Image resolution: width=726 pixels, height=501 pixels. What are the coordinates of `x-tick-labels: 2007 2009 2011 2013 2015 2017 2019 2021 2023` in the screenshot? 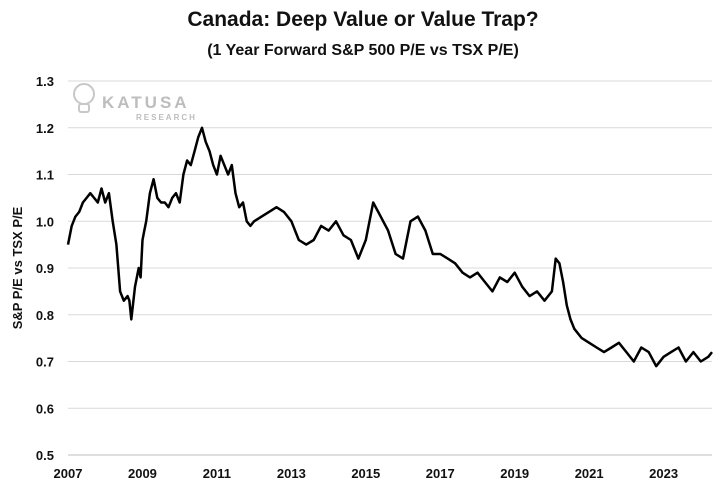 It's located at (366, 473).